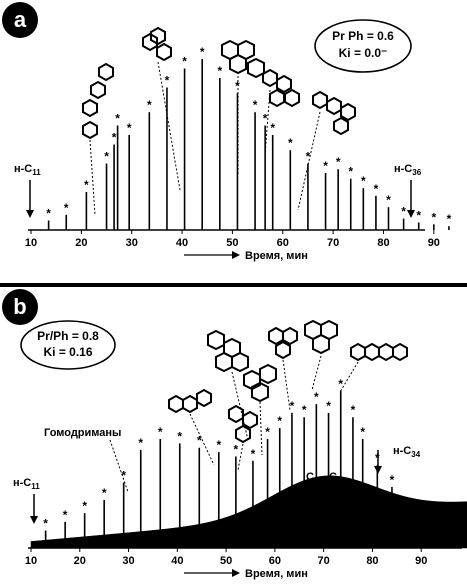 This screenshot has width=467, height=586. What do you see at coordinates (348, 524) in the screenshot?
I see `svg-text: Гопаны` at bounding box center [348, 524].